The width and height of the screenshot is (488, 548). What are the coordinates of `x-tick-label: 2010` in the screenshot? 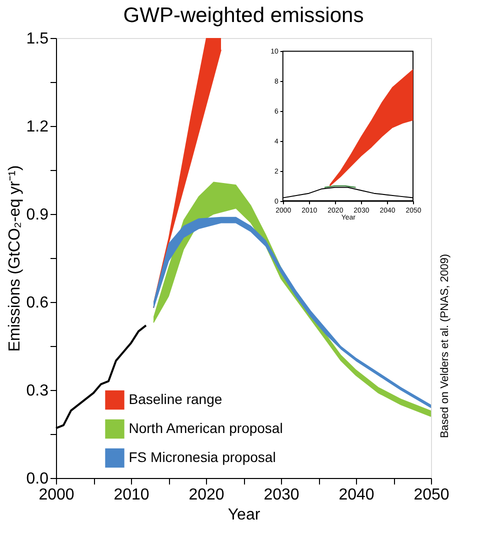 It's located at (132, 495).